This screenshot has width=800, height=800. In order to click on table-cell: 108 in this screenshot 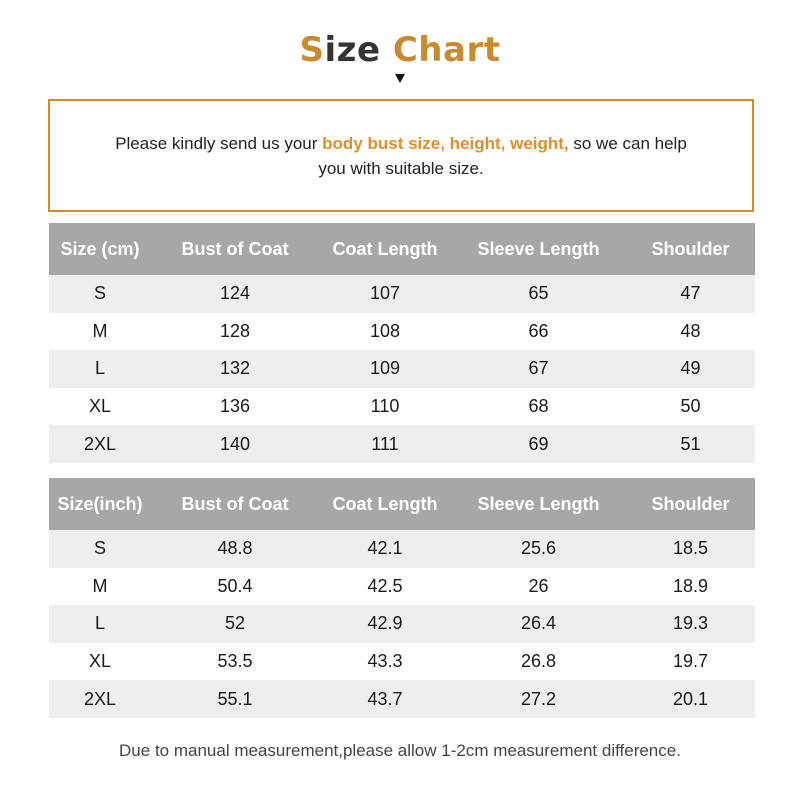, I will do `click(385, 330)`.